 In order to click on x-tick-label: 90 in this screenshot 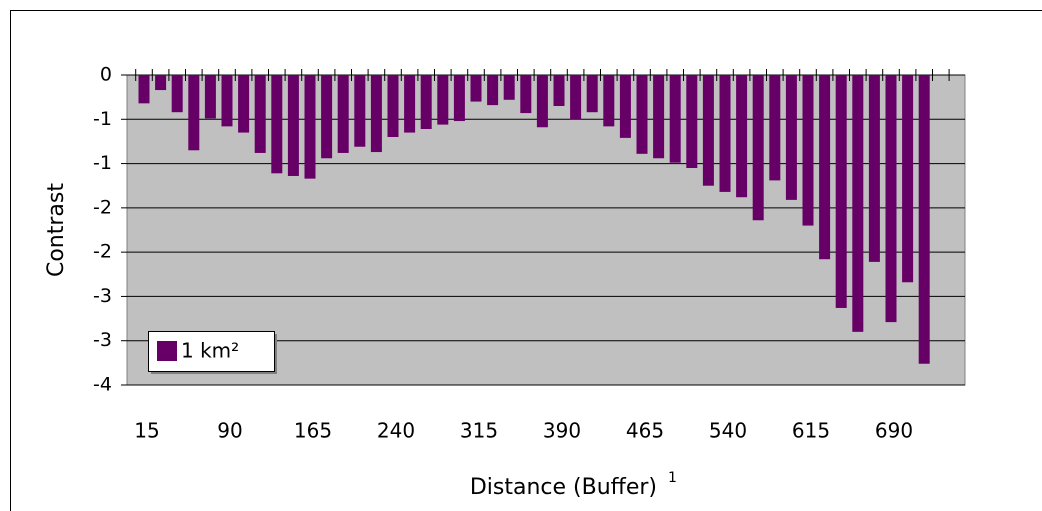, I will do `click(229, 431)`.